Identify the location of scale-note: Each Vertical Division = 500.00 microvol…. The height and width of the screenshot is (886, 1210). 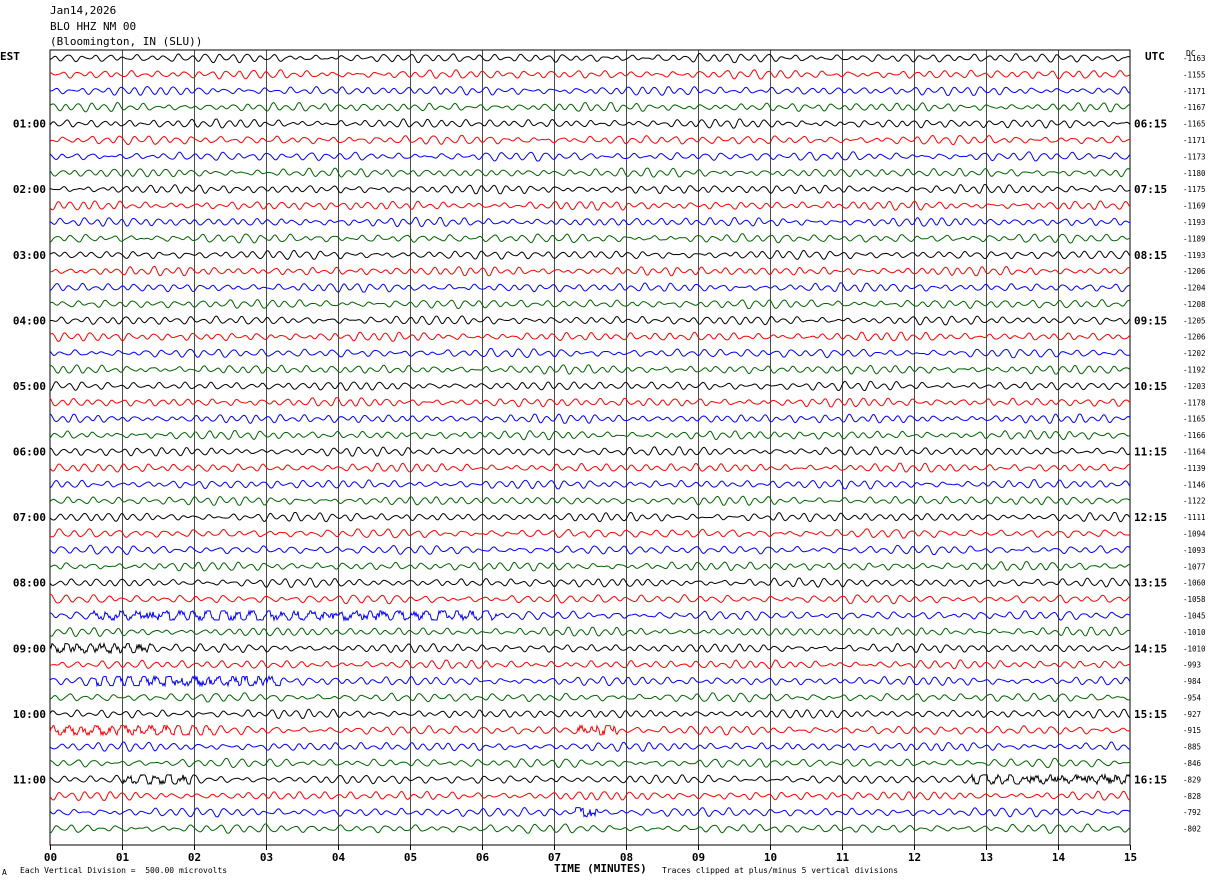
(124, 870).